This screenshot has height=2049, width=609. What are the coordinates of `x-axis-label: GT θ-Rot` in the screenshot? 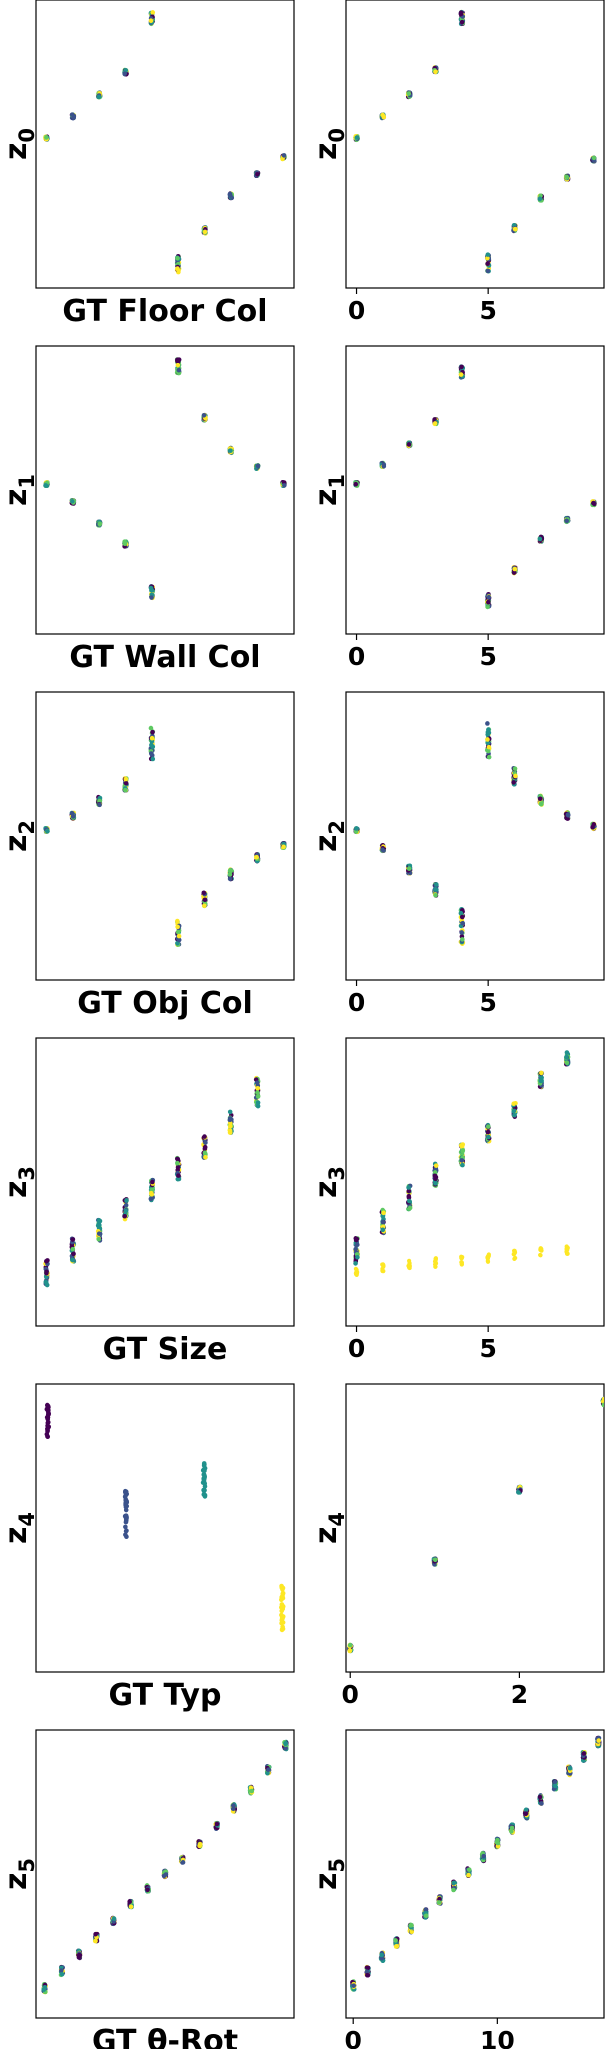 It's located at (165, 2036).